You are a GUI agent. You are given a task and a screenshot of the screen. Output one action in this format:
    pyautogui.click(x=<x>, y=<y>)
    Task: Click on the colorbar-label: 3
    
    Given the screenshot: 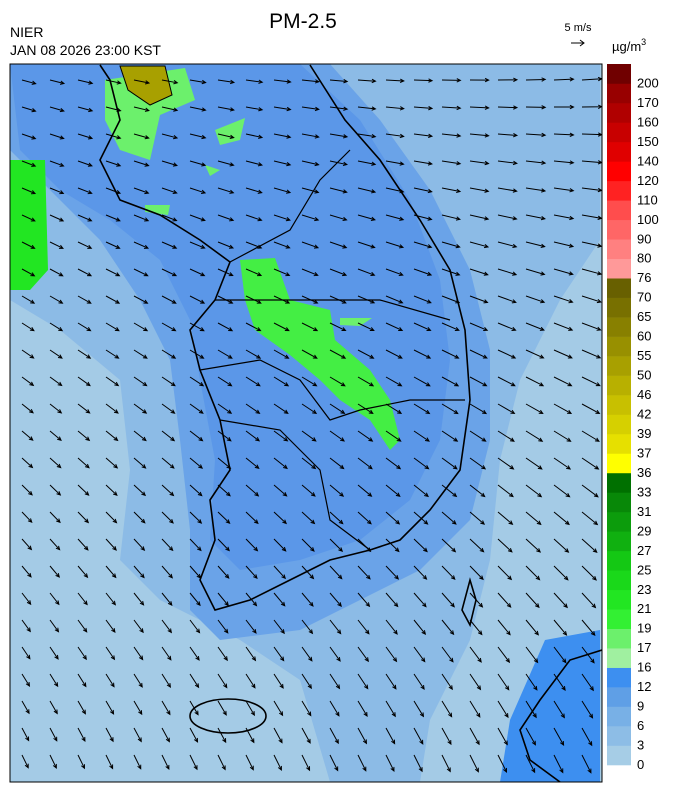 What is the action you would take?
    pyautogui.click(x=640, y=745)
    